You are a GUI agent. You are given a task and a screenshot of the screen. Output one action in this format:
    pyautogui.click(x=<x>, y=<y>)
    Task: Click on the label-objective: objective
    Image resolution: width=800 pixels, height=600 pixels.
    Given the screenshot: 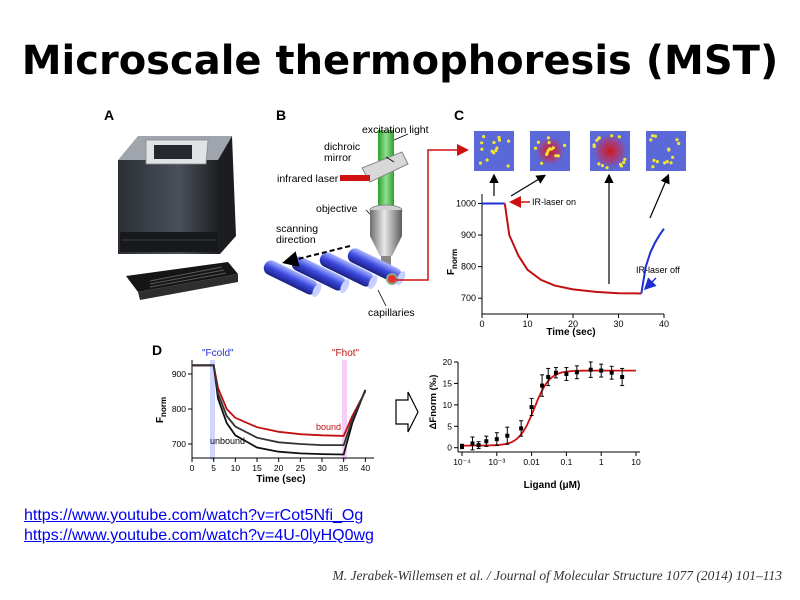 What is the action you would take?
    pyautogui.click(x=337, y=209)
    